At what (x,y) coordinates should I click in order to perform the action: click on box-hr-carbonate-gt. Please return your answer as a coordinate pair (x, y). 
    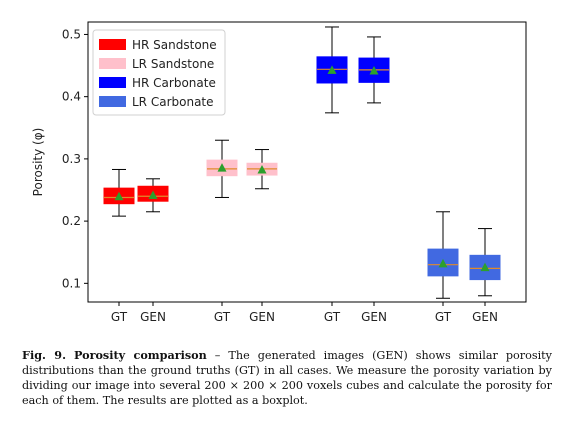
    Looking at the image, I should click on (332, 70).